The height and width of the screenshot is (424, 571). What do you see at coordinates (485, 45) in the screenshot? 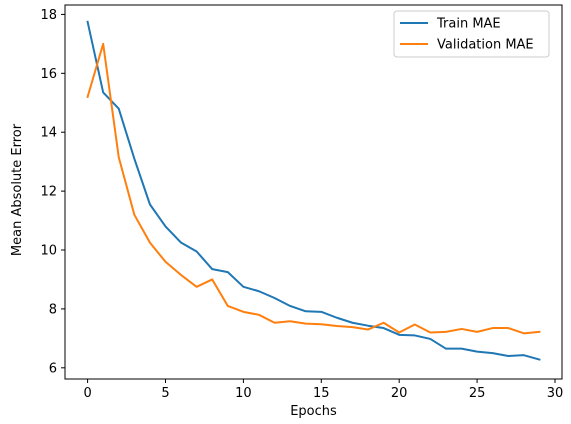
I see `legend-label: Validation MAE` at bounding box center [485, 45].